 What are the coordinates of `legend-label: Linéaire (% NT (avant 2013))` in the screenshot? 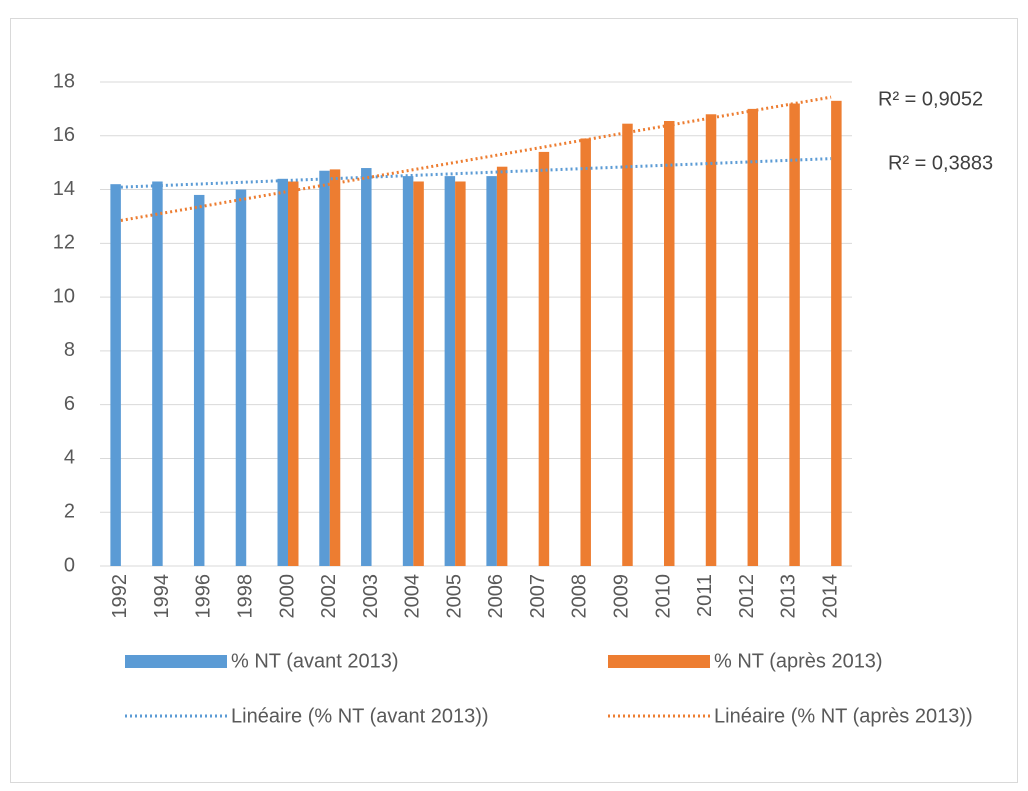 It's located at (360, 716).